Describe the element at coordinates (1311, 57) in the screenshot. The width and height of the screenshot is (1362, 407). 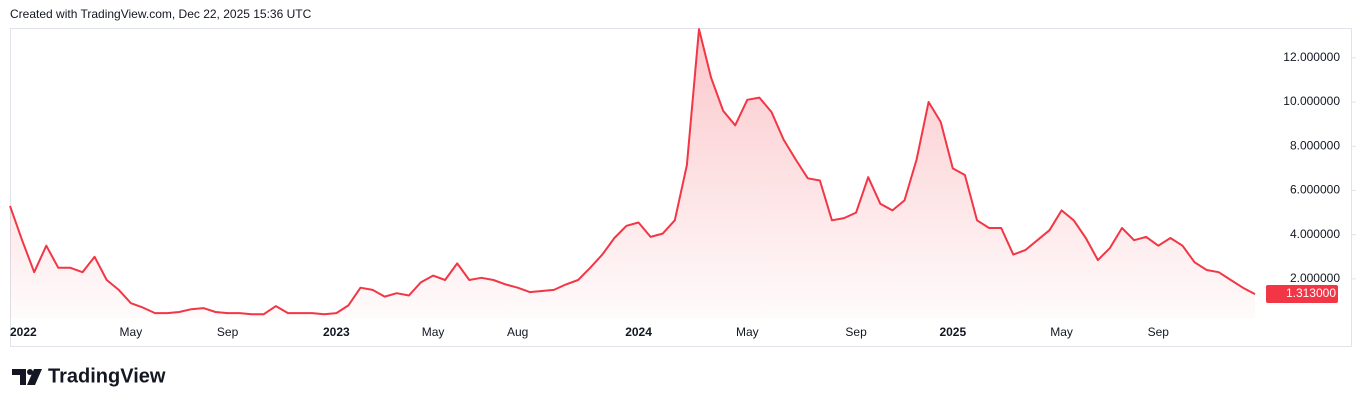
I see `y-tick-label: 12.000000` at that location.